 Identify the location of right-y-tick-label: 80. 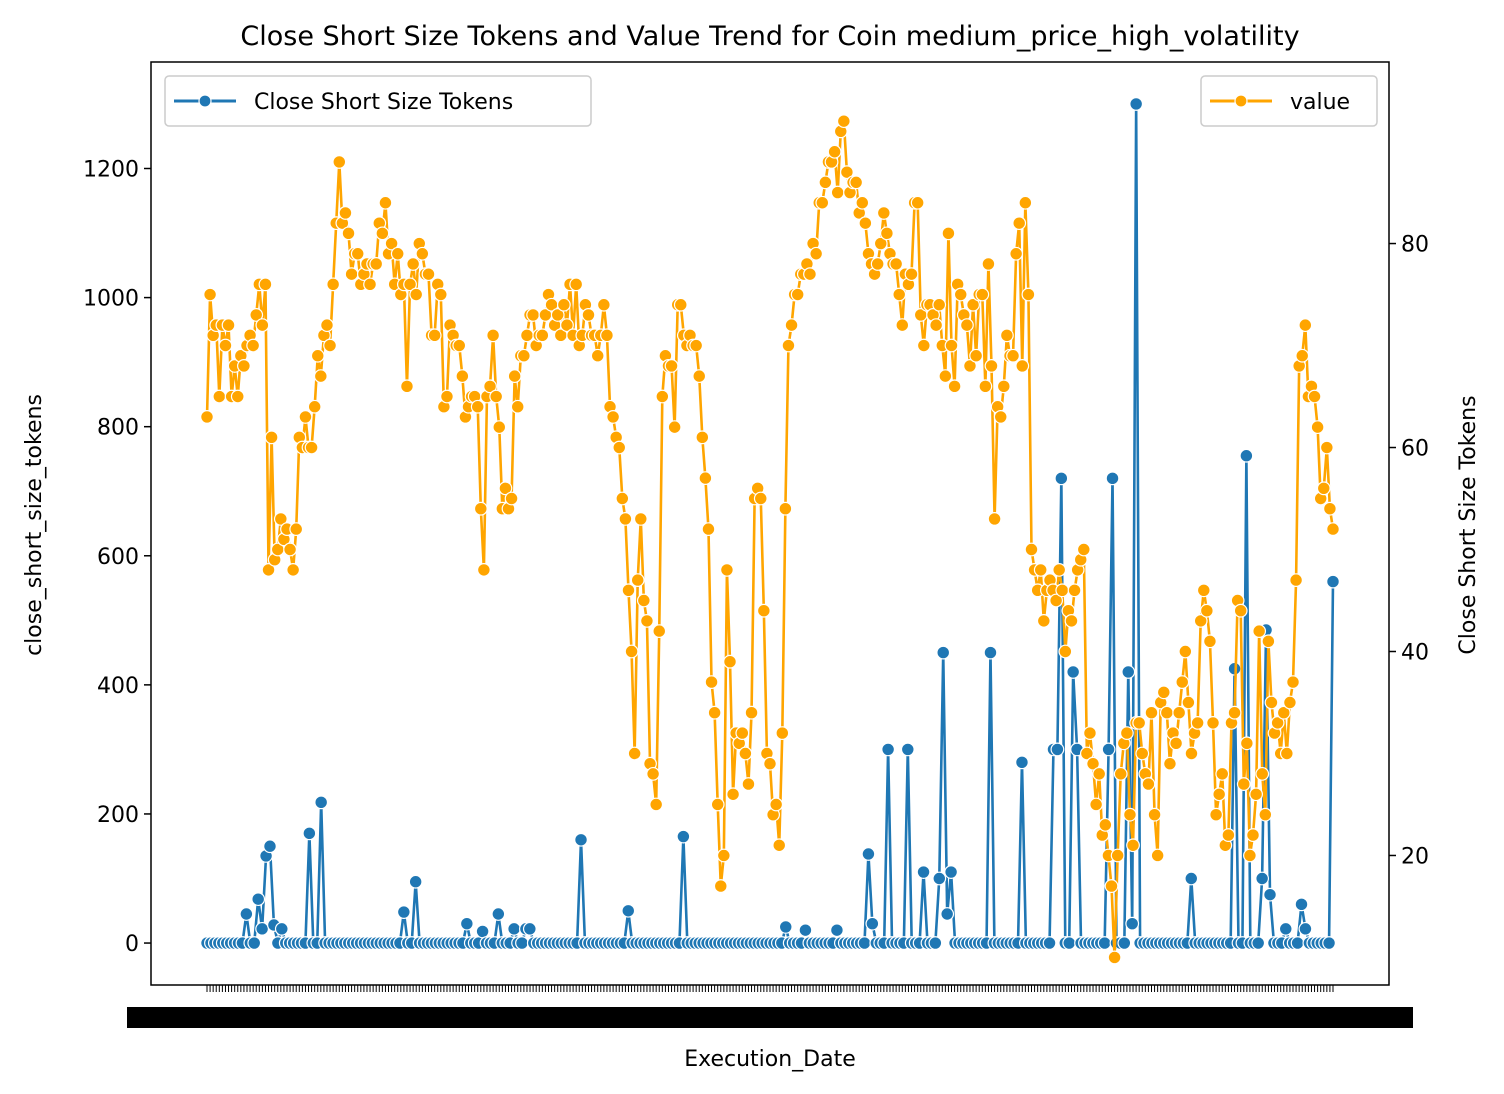
(1415, 245).